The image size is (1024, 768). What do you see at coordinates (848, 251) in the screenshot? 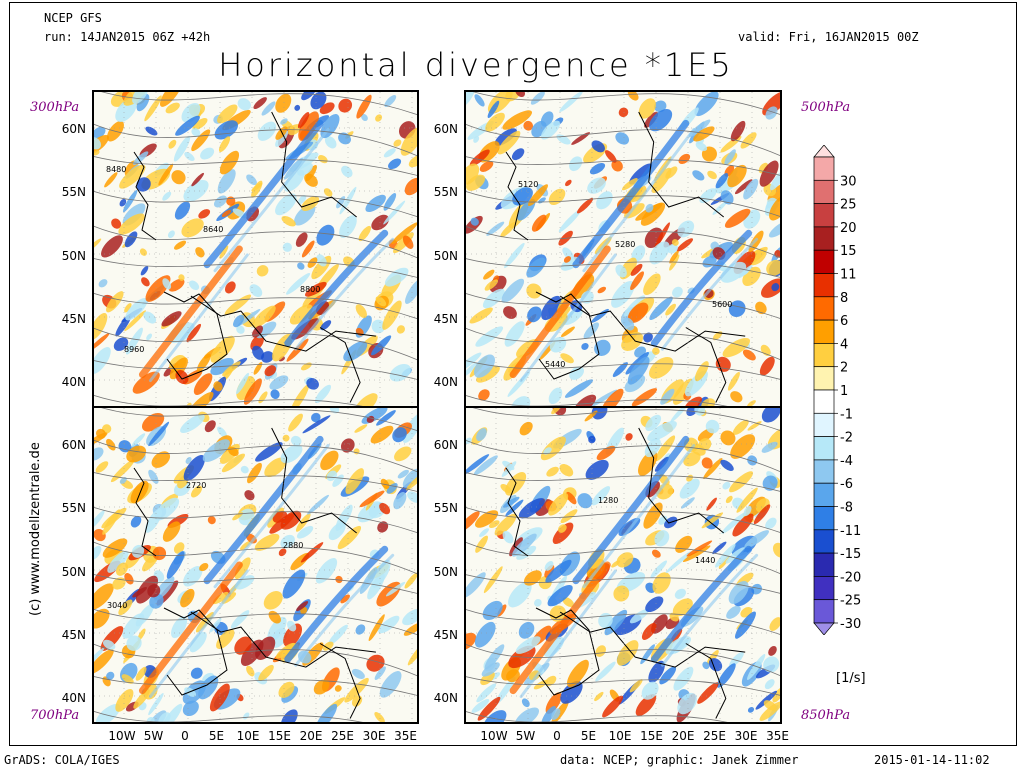
I see `colorbar-tick-label: 15` at bounding box center [848, 251].